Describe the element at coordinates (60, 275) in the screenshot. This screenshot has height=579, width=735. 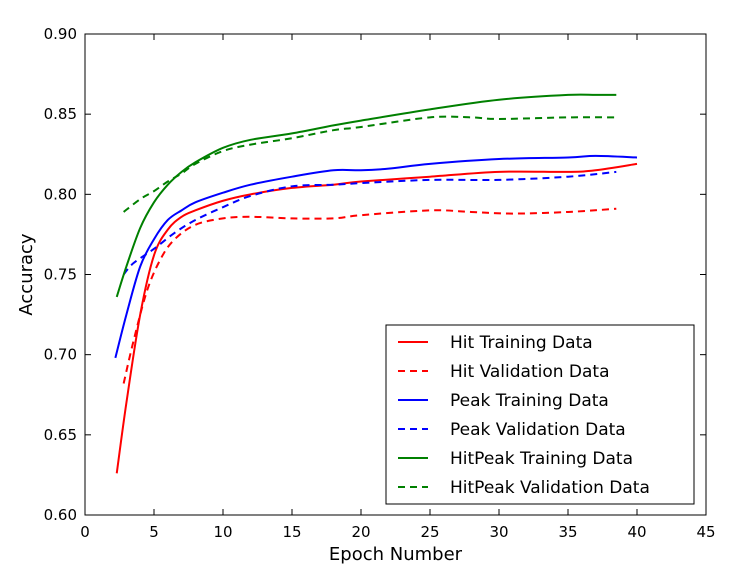
I see `y-tick-label: 0.75` at that location.